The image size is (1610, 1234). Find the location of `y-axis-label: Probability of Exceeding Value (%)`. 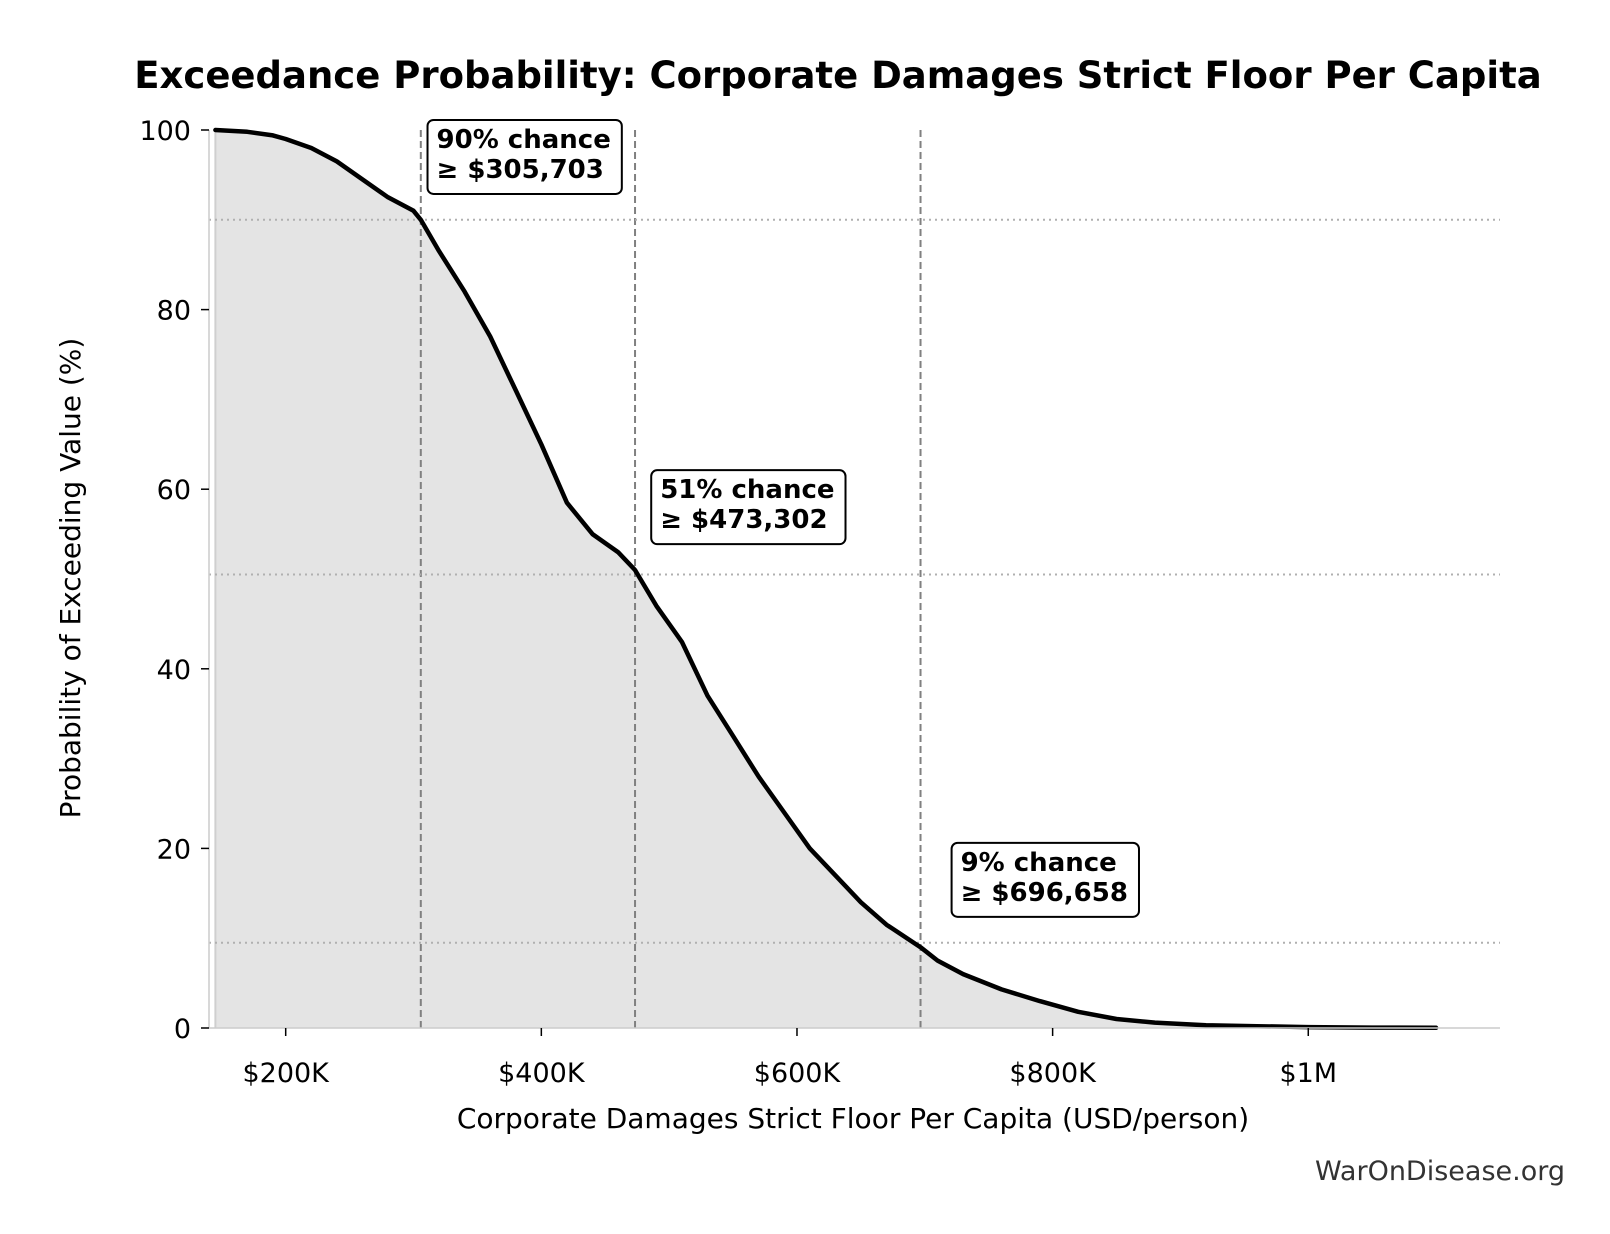

y-axis-label: Probability of Exceeding Value (%) is located at coordinates (70, 578).